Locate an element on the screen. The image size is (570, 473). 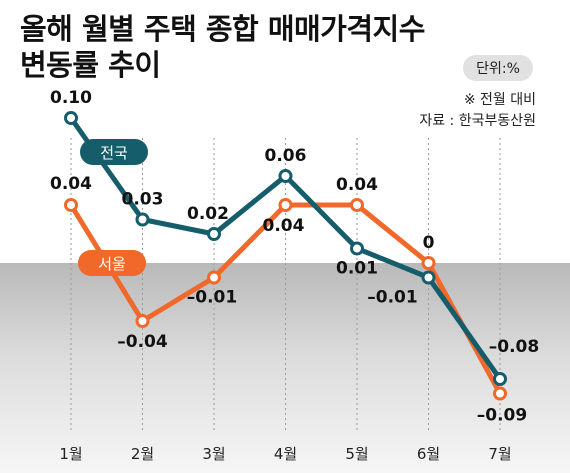
series-tag-national is located at coordinates (114, 152).